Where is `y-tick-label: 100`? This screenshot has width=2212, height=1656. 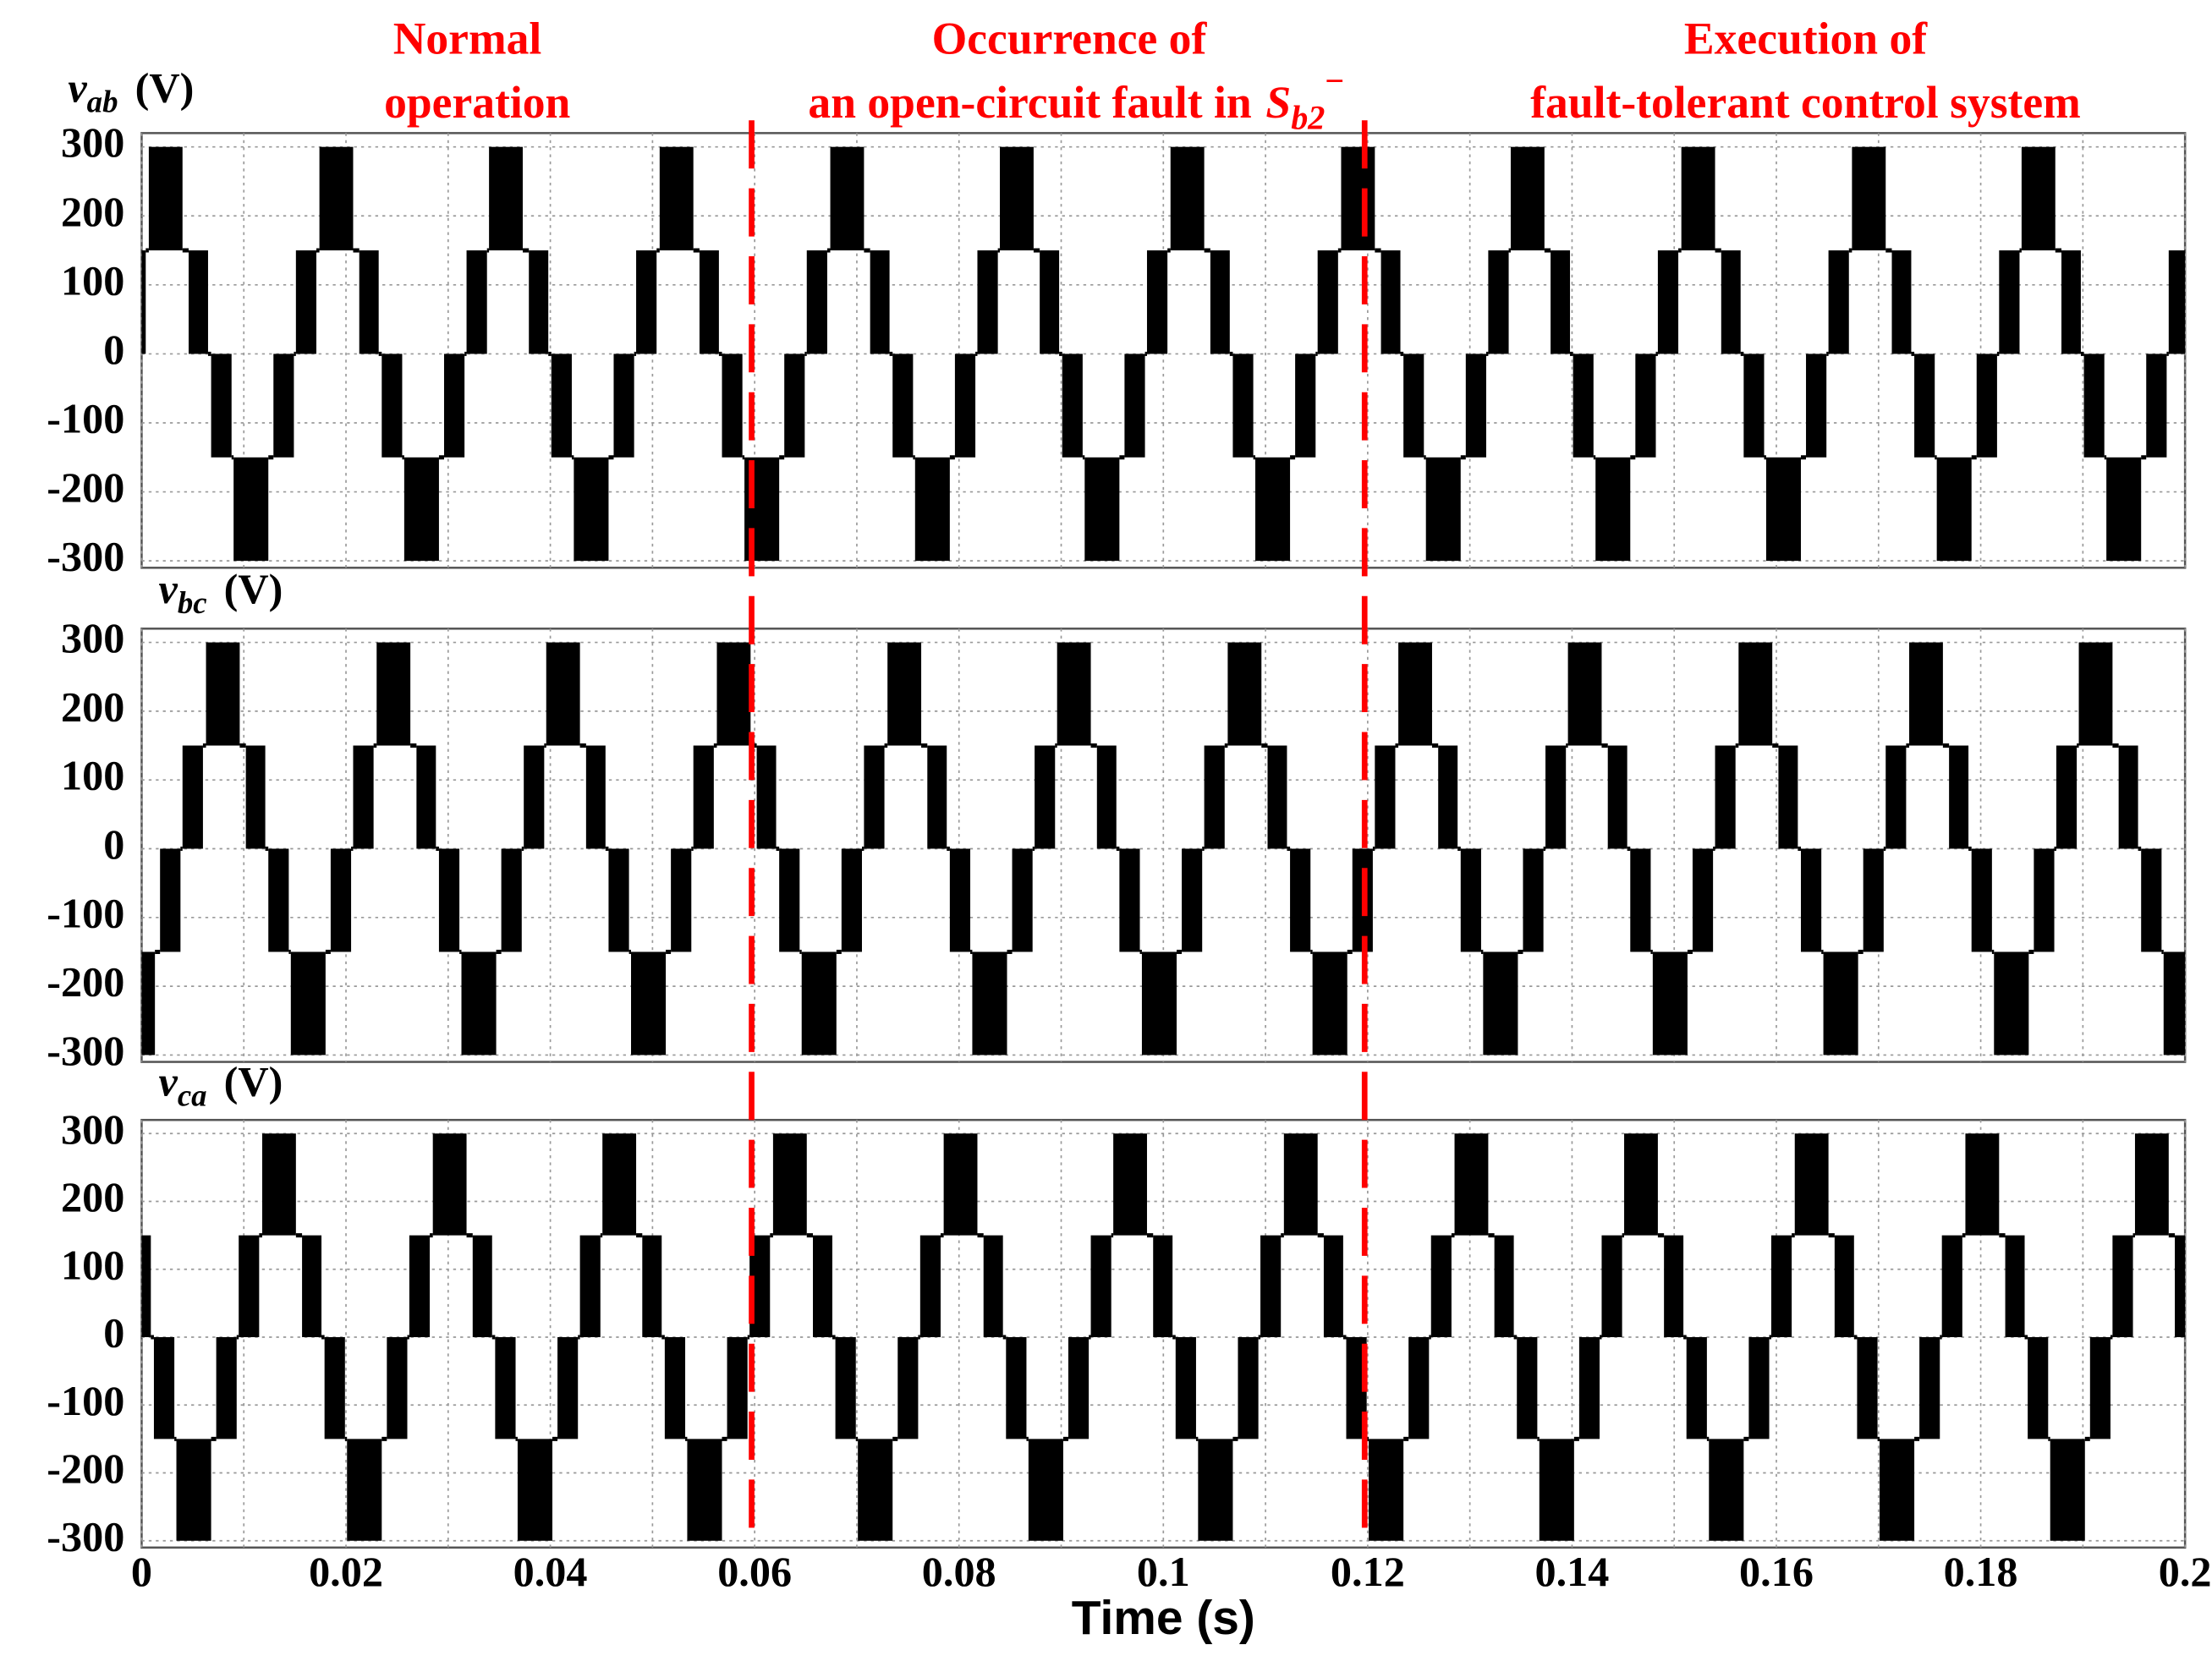
y-tick-label: 100 is located at coordinates (92, 1264).